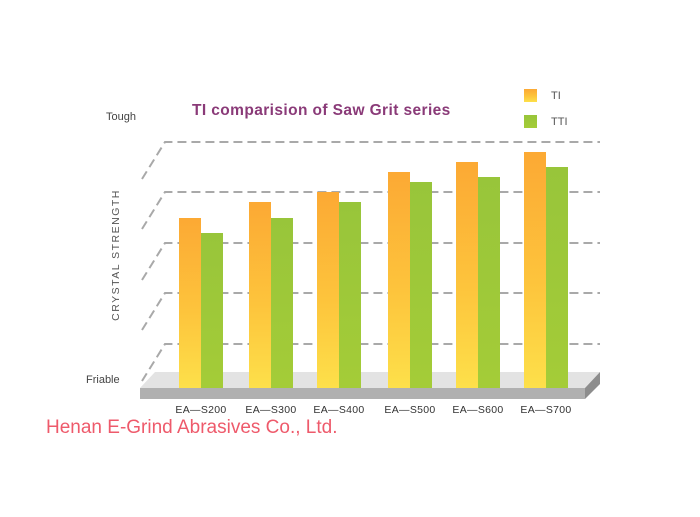 The image size is (700, 517). Describe the element at coordinates (546, 410) in the screenshot. I see `x-tick-label: EA—S700` at that location.